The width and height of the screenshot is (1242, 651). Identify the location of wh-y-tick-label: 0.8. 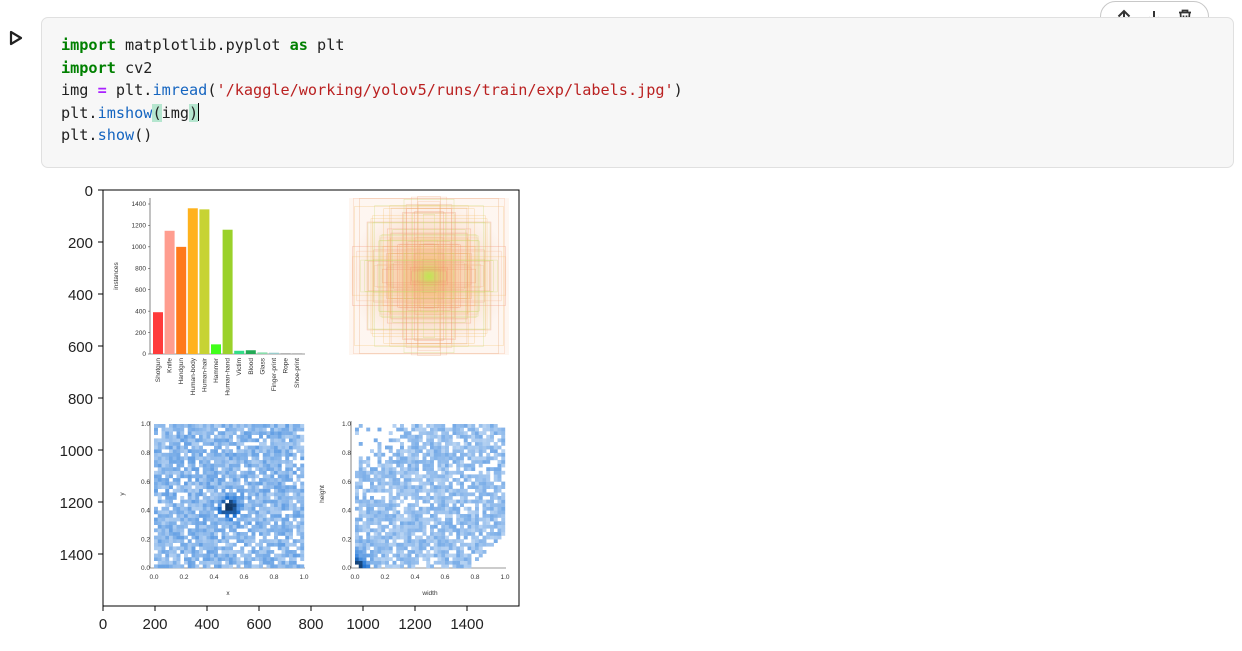
(346, 453).